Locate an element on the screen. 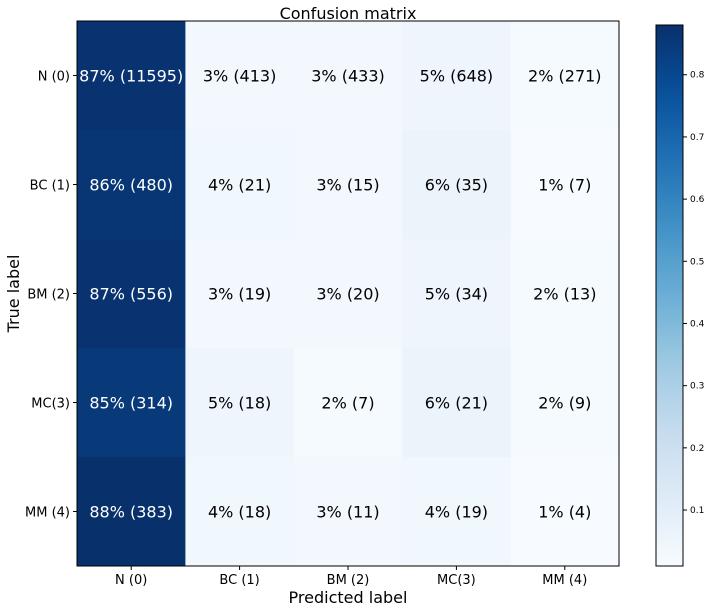  x-tick-label: BC (1) is located at coordinates (239, 580).